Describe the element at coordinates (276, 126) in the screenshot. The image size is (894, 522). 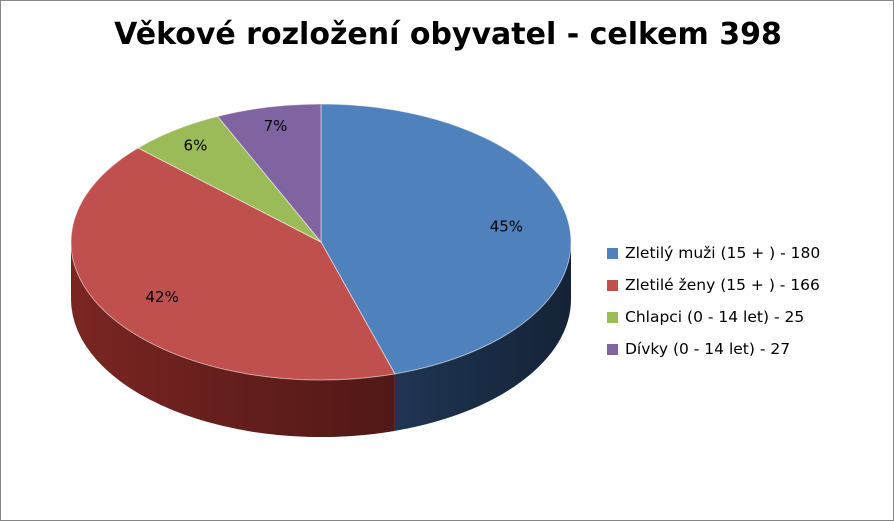
I see `data-label-4: 7%` at that location.